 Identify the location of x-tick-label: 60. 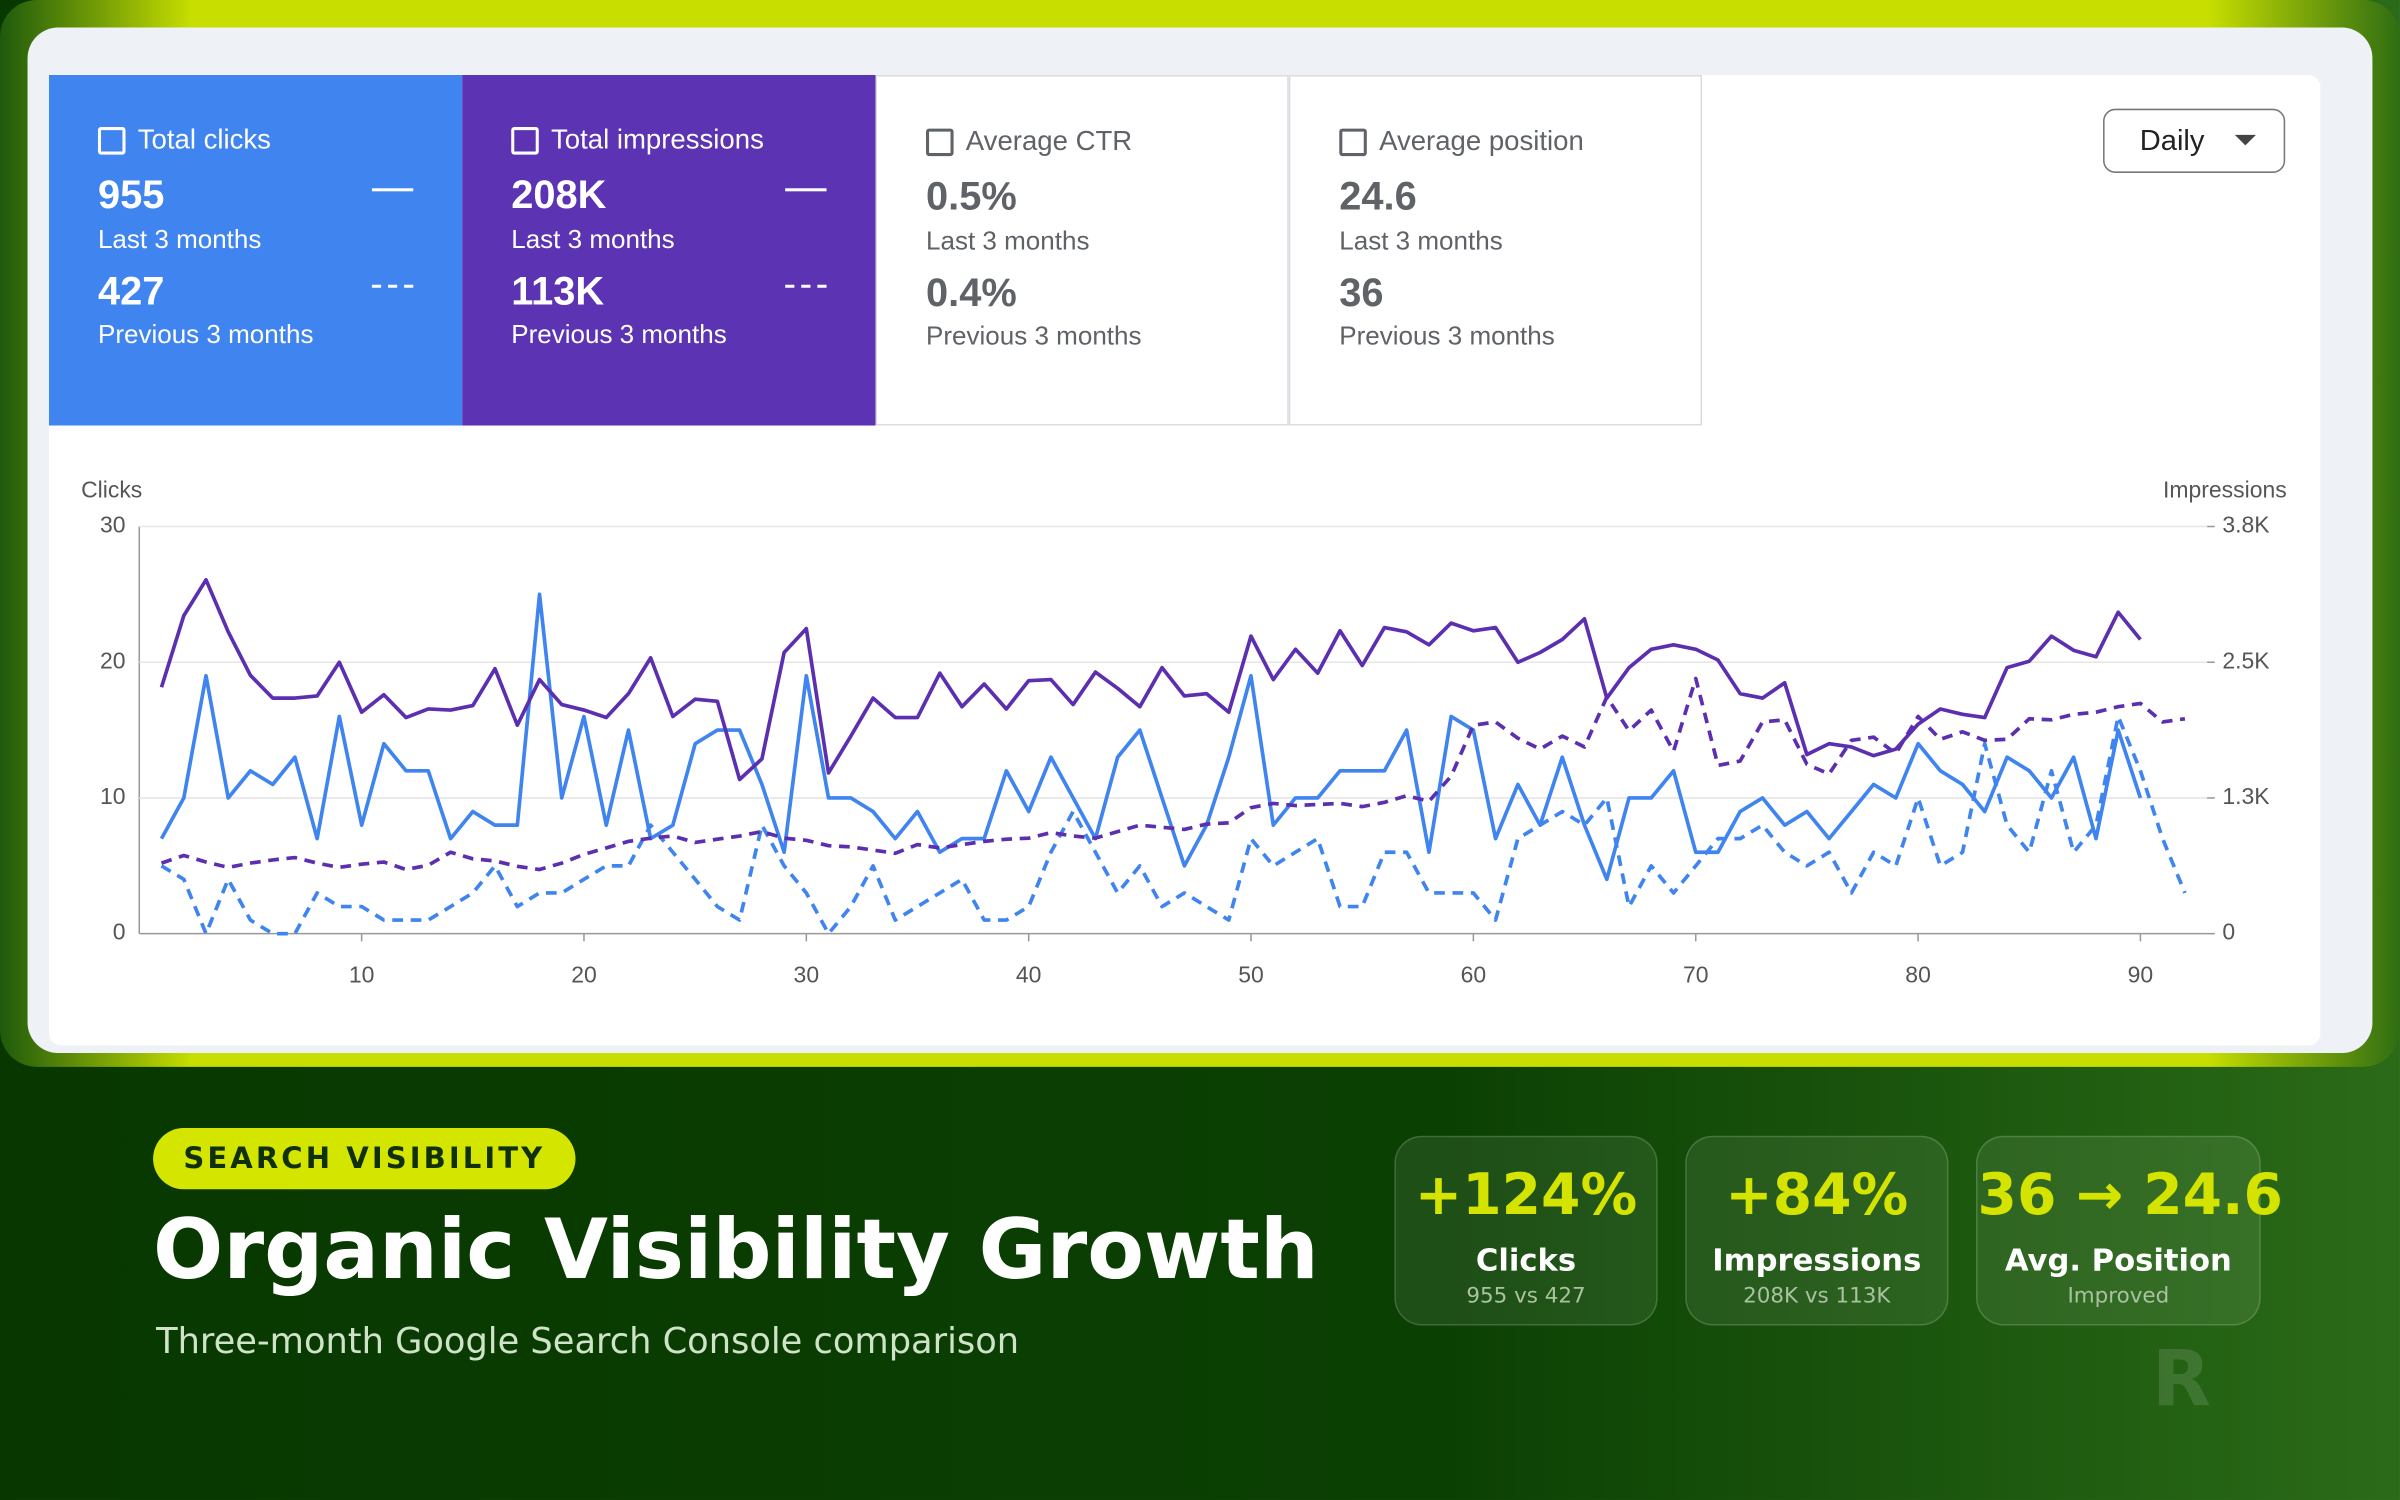
(1474, 975).